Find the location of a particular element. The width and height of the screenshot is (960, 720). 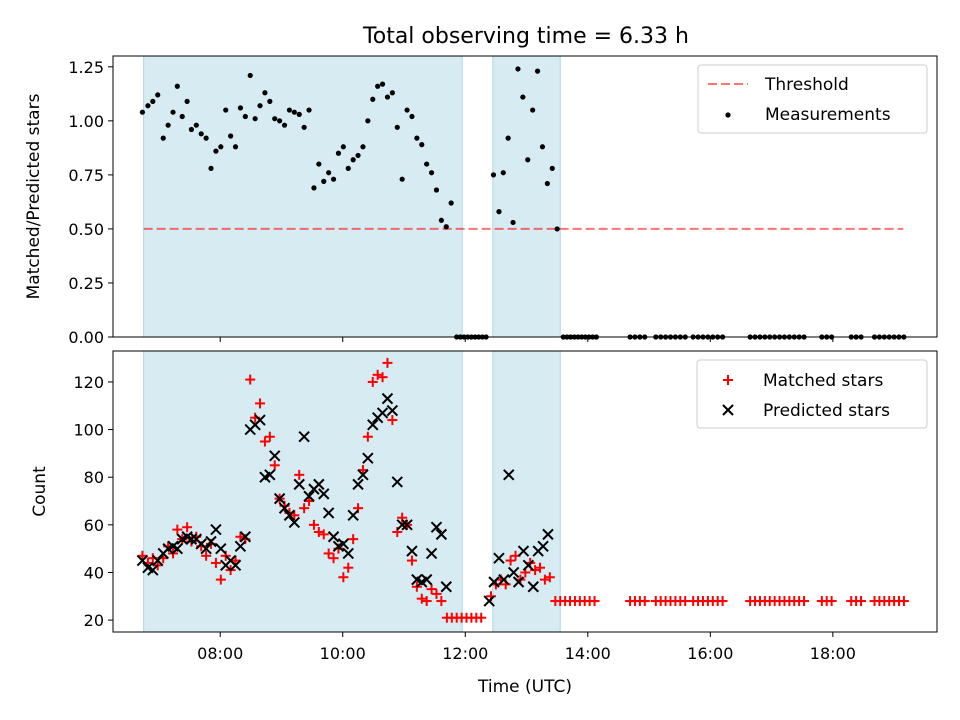

top-x-ticks is located at coordinates (526, 339).